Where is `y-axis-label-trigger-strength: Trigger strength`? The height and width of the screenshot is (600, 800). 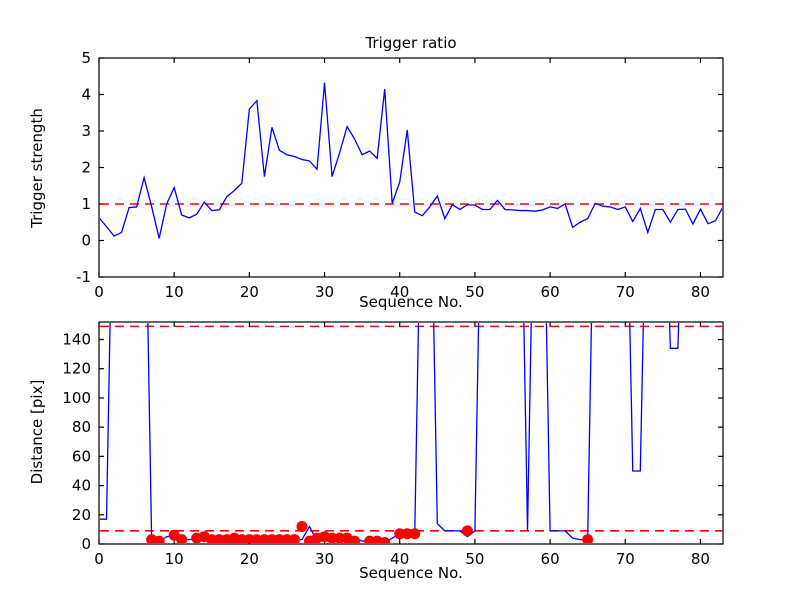 y-axis-label-trigger-strength: Trigger strength is located at coordinates (37, 168).